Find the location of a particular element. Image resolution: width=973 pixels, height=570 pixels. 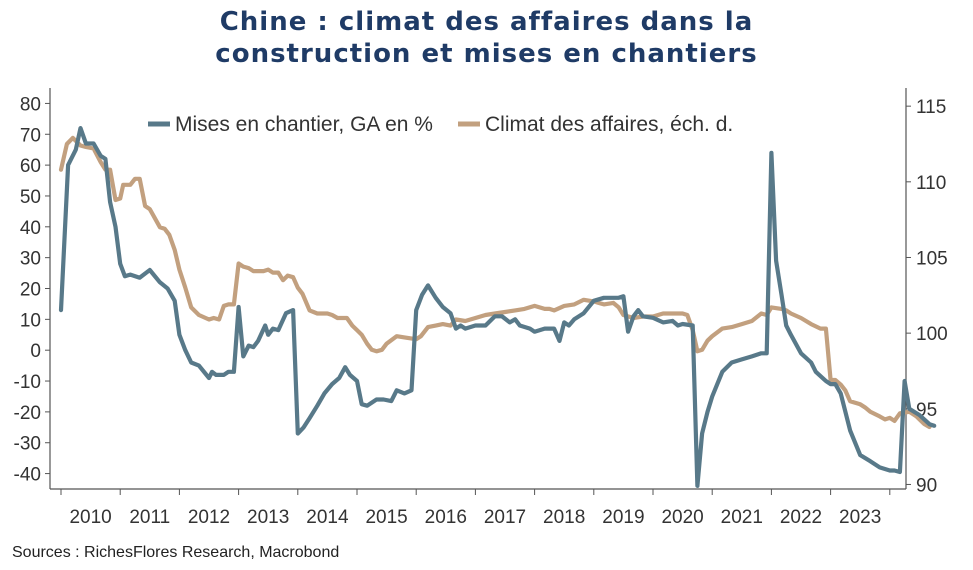

left-tick-label: 50 is located at coordinates (30, 197).